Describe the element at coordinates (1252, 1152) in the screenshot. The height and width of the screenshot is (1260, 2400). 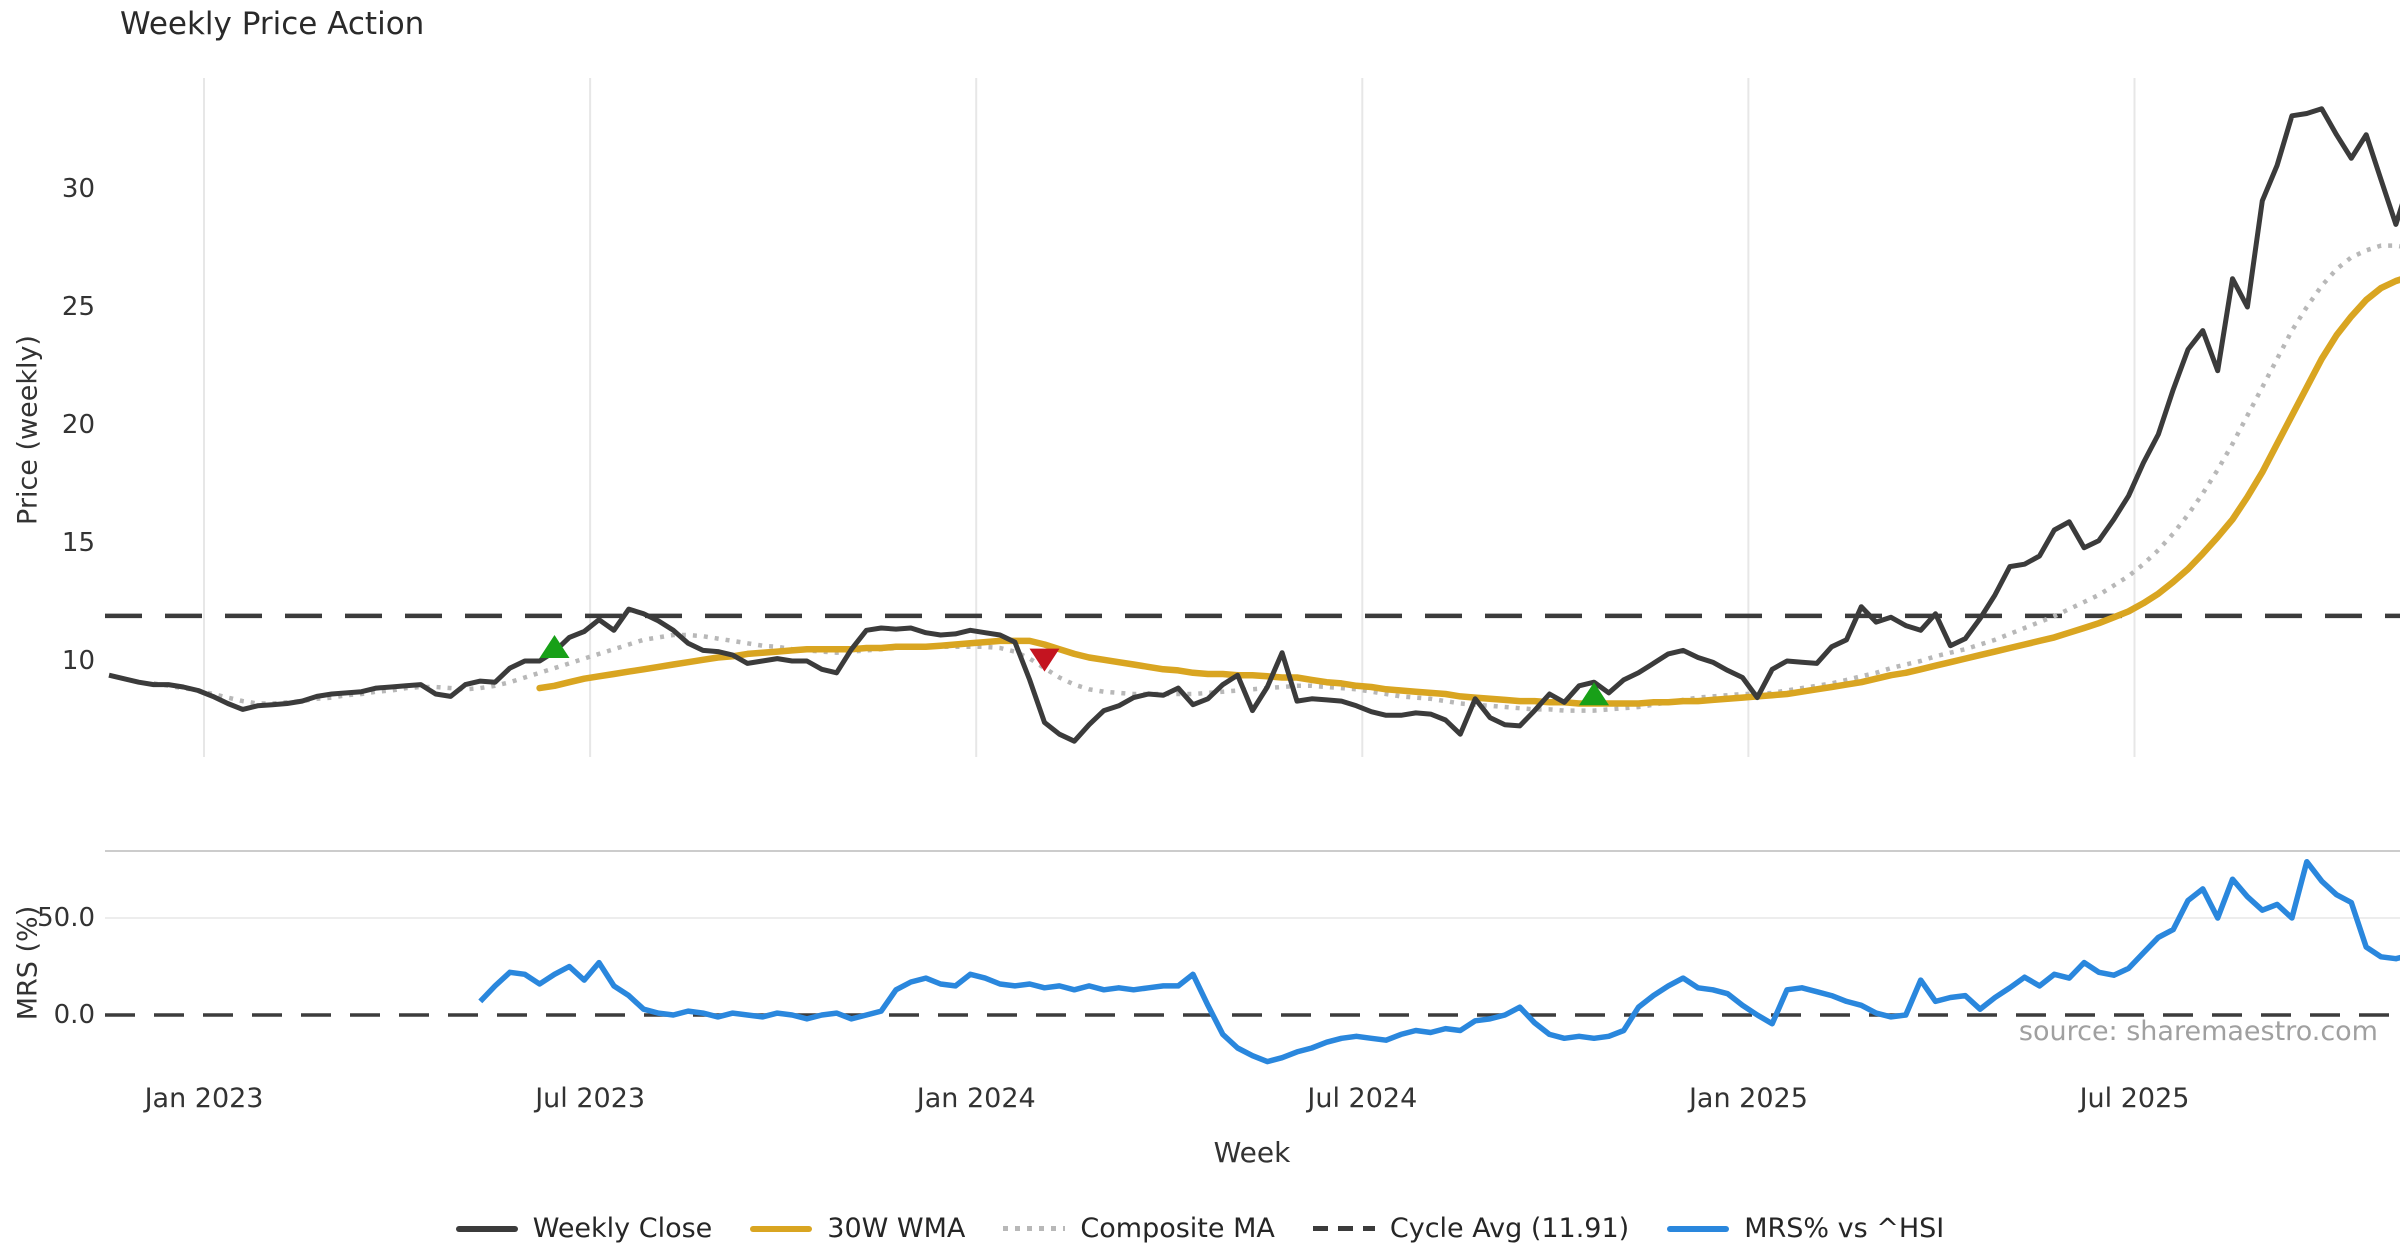
I see `x-axis-label: Week` at that location.